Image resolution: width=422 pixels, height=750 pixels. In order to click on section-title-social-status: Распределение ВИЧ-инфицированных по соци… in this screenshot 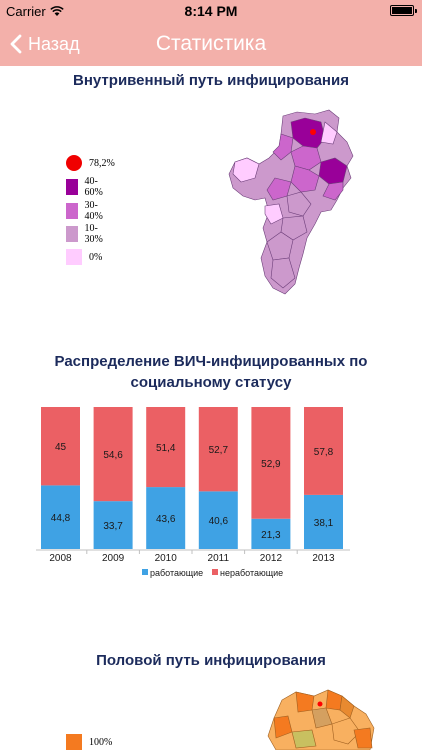, I will do `click(211, 372)`.